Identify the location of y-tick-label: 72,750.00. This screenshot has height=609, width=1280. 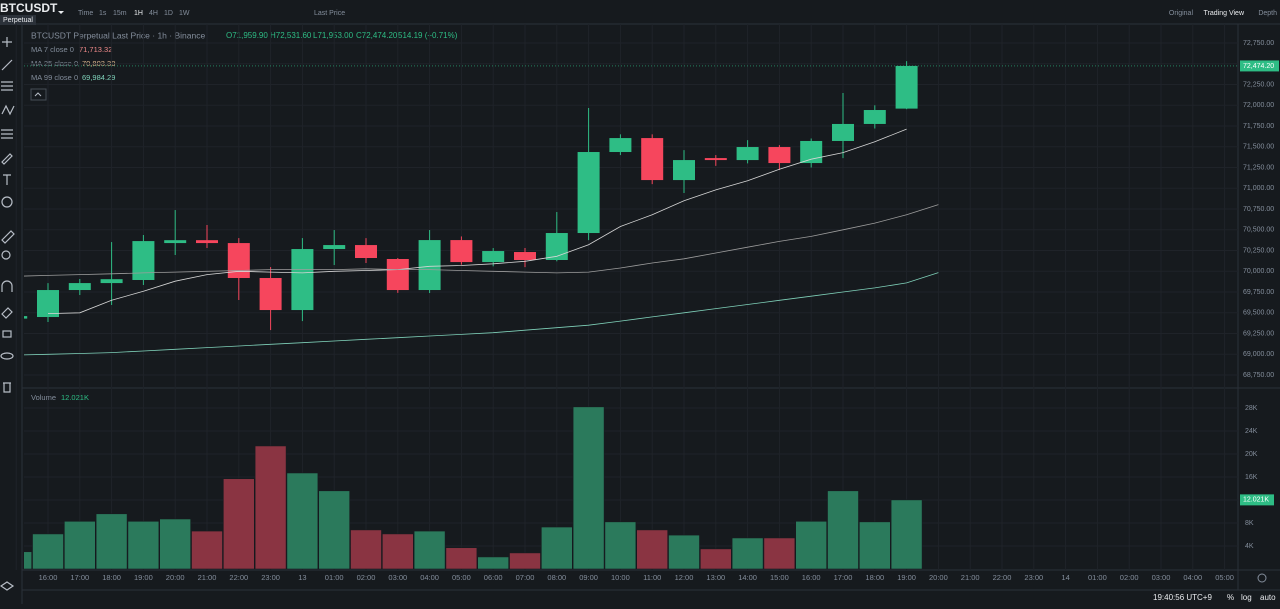
(1258, 43).